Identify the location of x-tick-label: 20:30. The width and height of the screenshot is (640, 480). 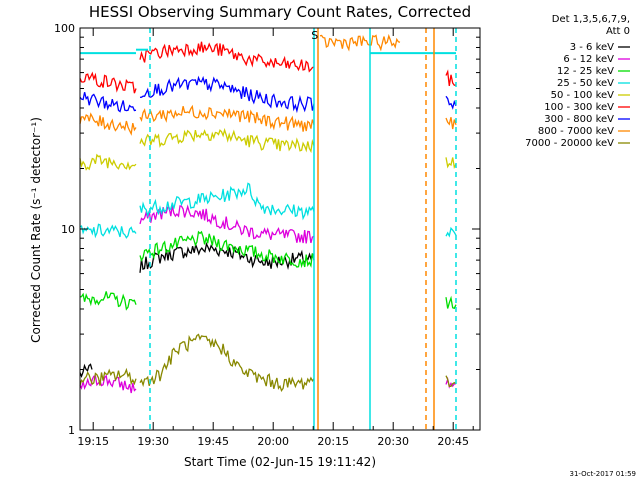
(393, 441).